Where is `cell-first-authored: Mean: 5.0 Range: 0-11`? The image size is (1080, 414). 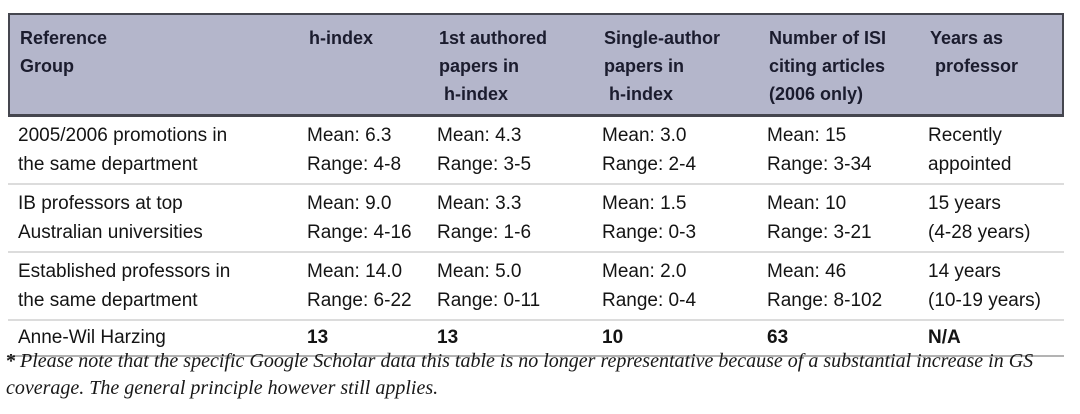
cell-first-authored: Mean: 5.0 Range: 0-11 is located at coordinates (489, 286).